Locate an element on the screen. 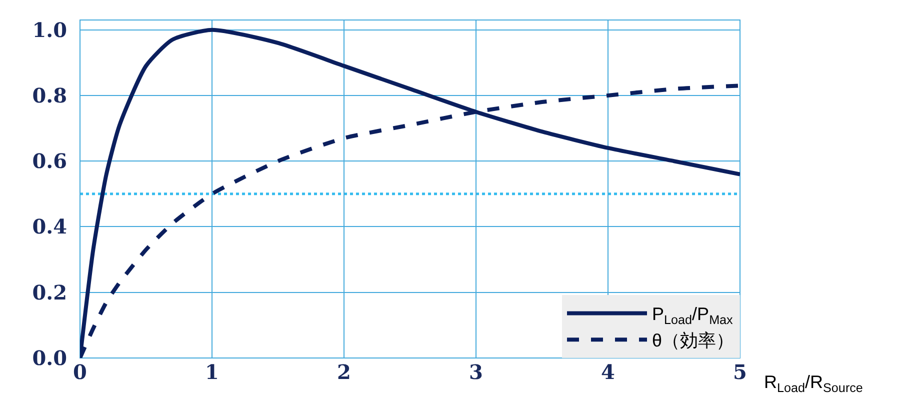  x-tick-label: 1 is located at coordinates (212, 372).